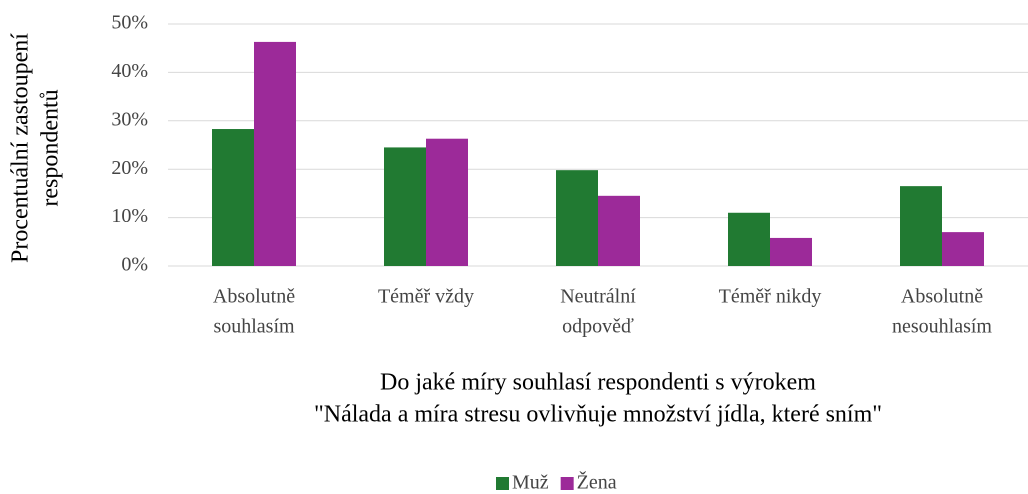 The height and width of the screenshot is (494, 1028). Describe the element at coordinates (21, 148) in the screenshot. I see `y-axis-title: Procentuální zastoupení` at that location.